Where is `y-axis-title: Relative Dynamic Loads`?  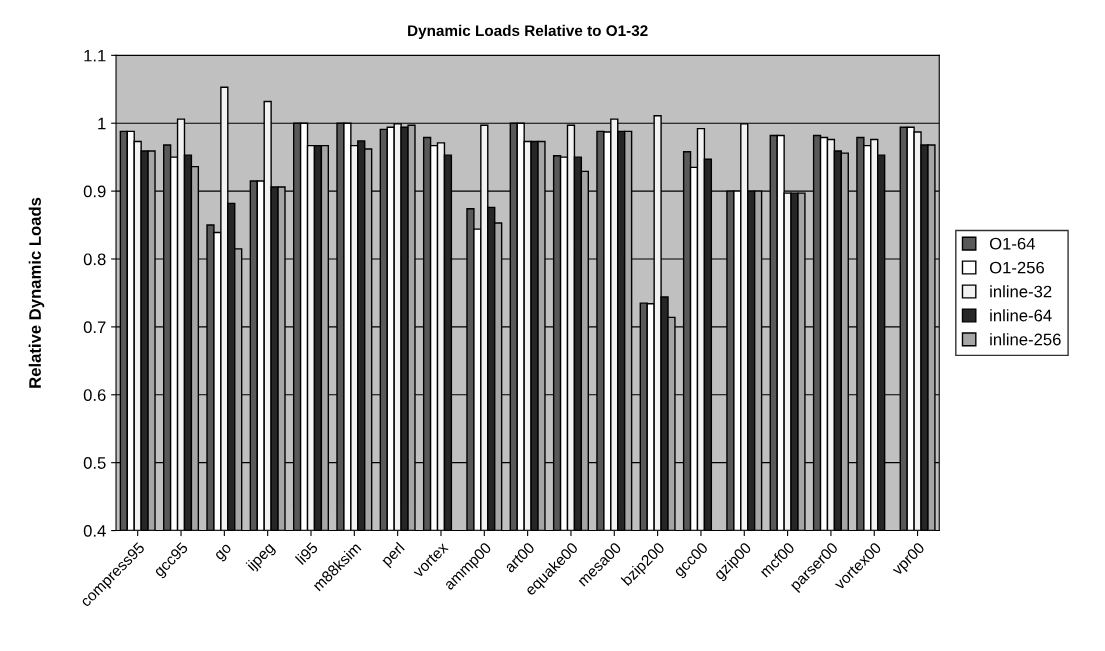
y-axis-title: Relative Dynamic Loads is located at coordinates (36, 292).